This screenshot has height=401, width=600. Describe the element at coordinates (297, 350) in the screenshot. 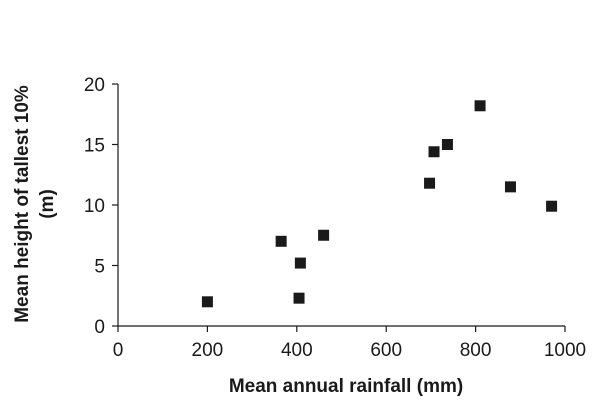

I see `x-tick-label: 400` at that location.